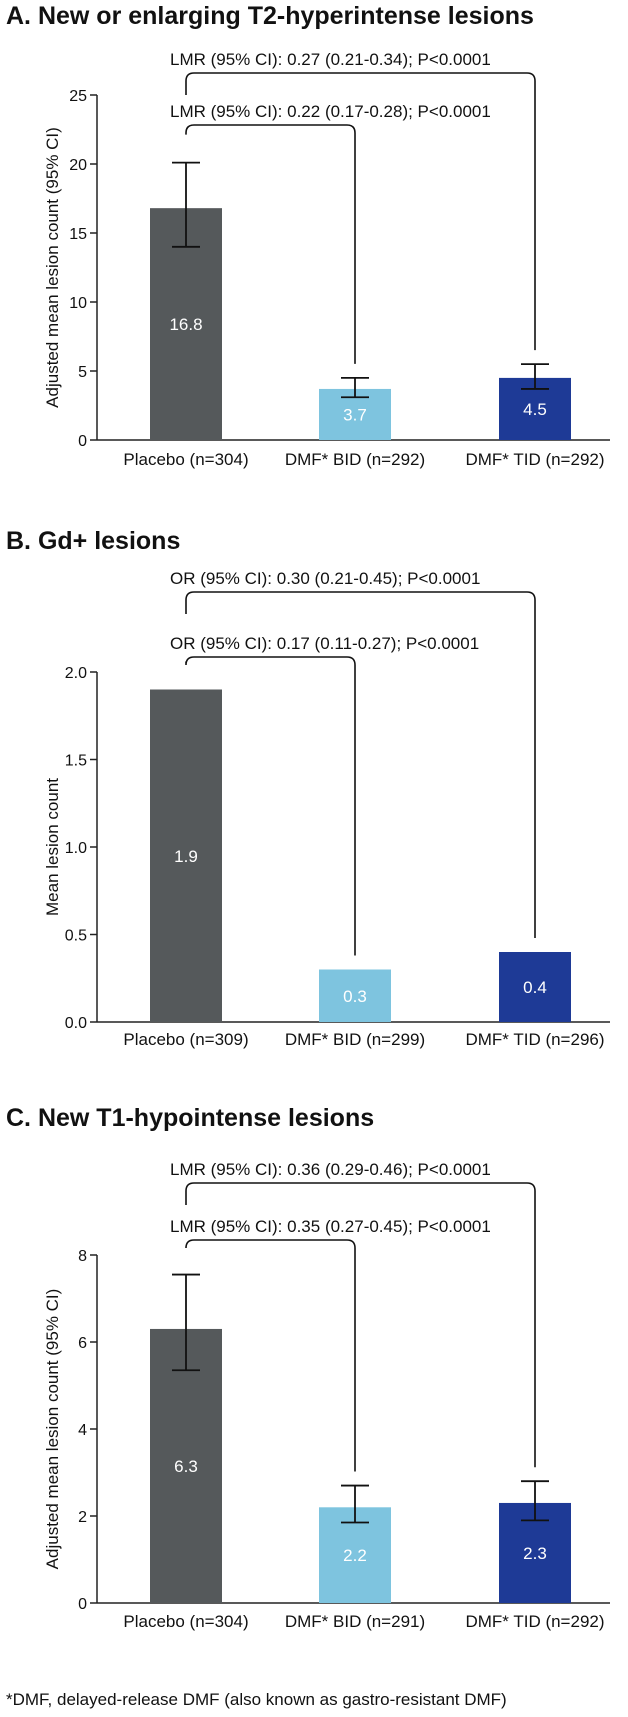  What do you see at coordinates (330, 111) in the screenshot?
I see `comparison-label: LMR (95% CI): 0.22 (0.17-0.28); P<0.0001` at bounding box center [330, 111].